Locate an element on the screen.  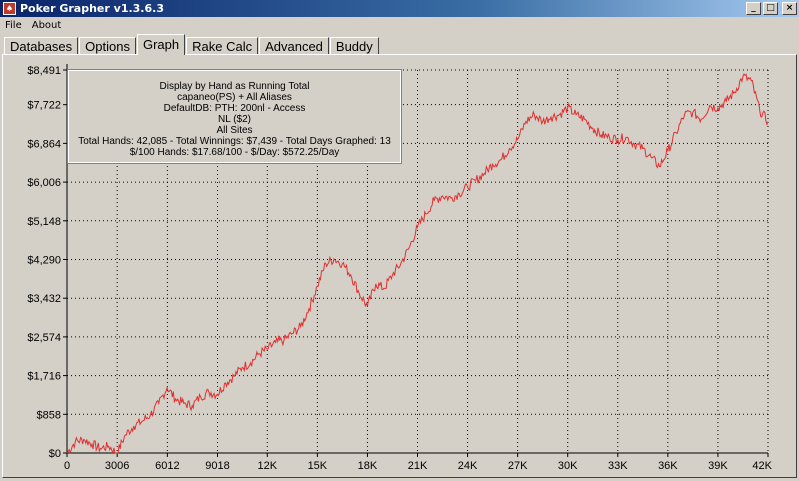
y-tick-label: $2,574 is located at coordinates (44, 338).